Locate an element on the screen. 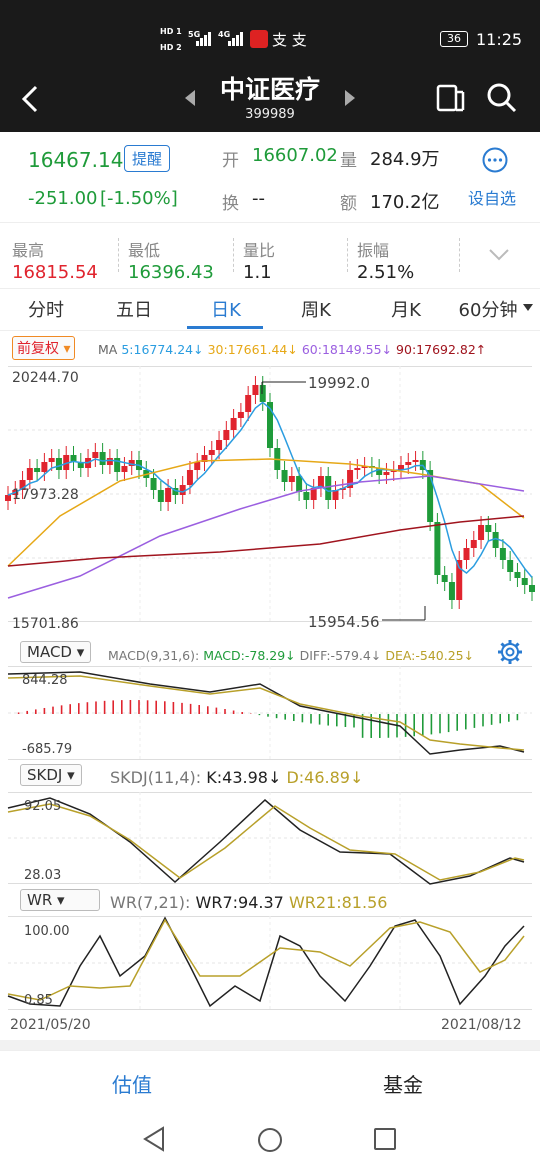 The image size is (540, 1170). skdj-chart is located at coordinates (270, 839).